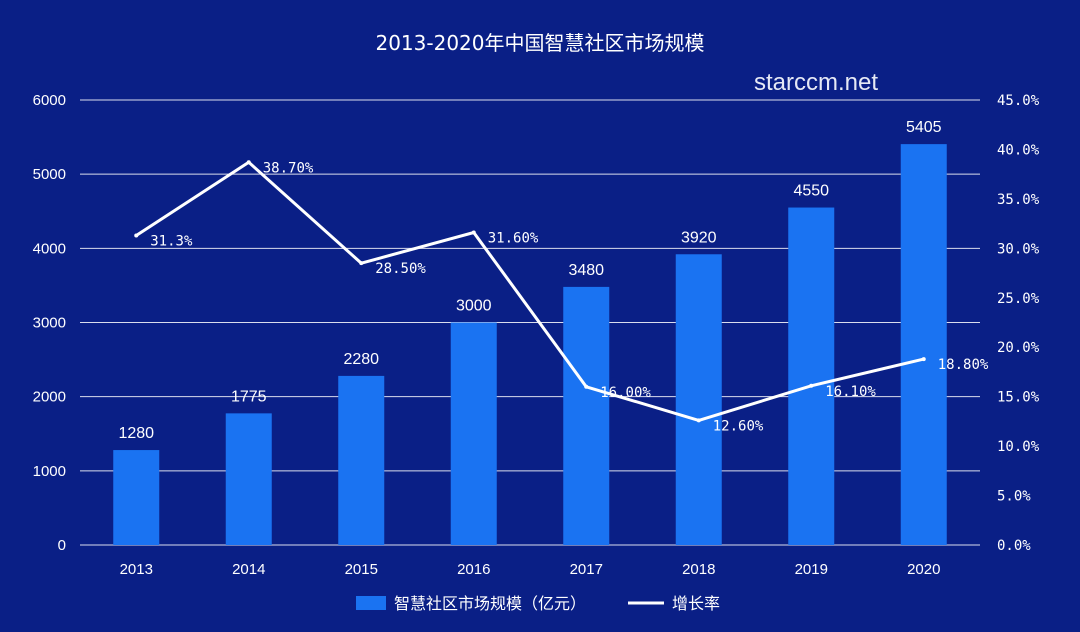  I want to click on bar-value-label: 3920, so click(699, 237).